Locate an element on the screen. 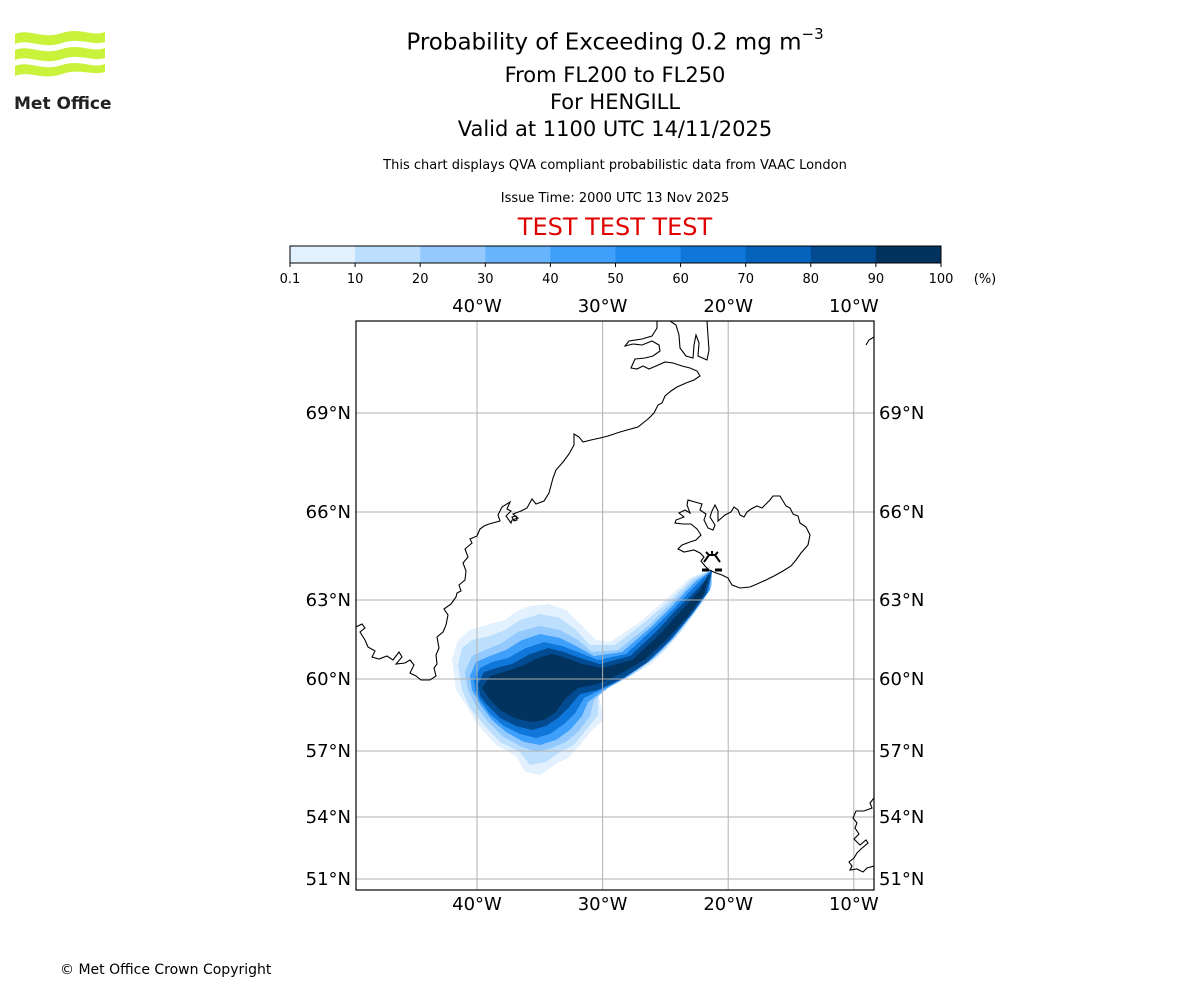  lon-tick-label-top: 30°W is located at coordinates (603, 306).